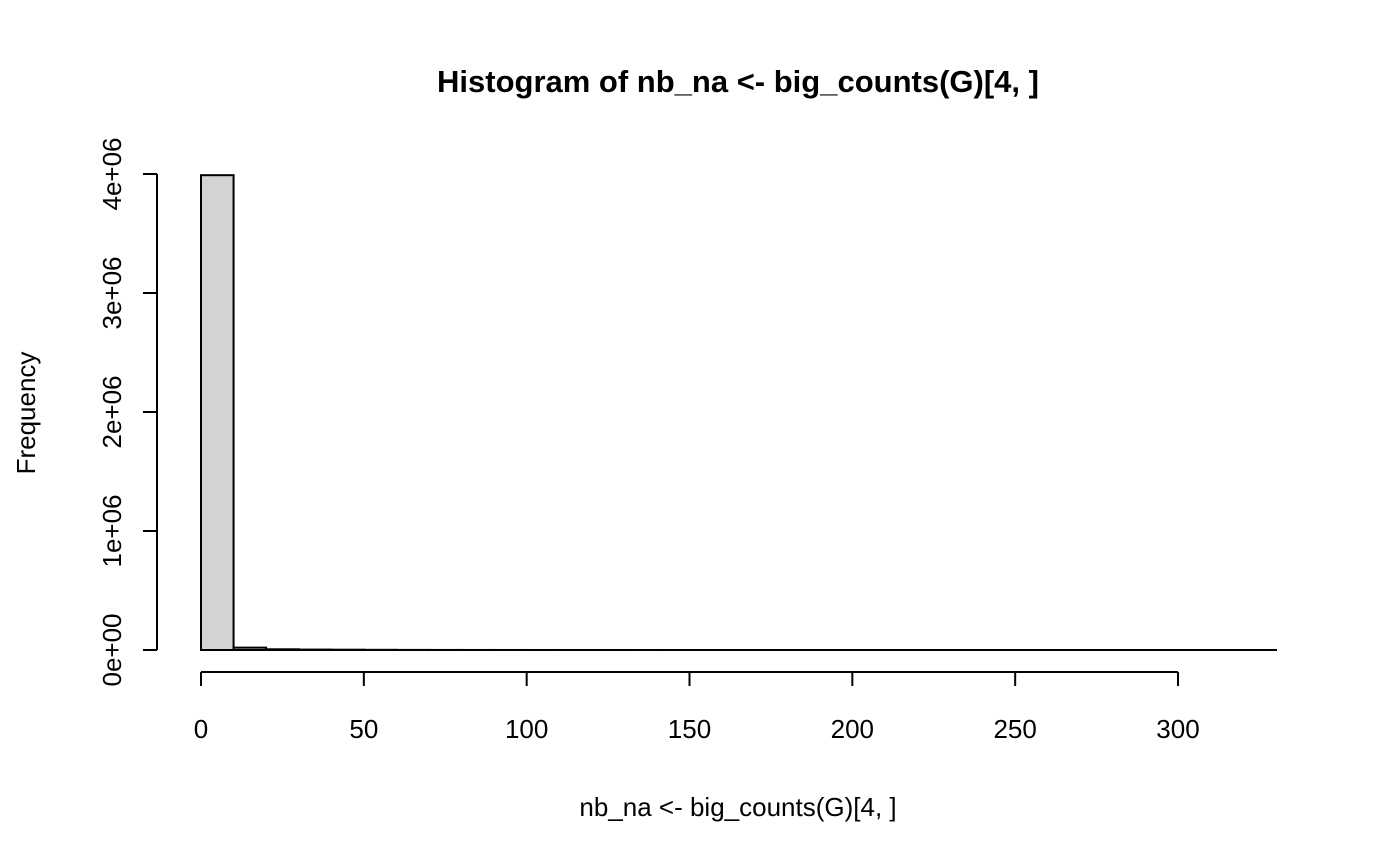  What do you see at coordinates (1014, 729) in the screenshot?
I see `x-tick-label: 250` at bounding box center [1014, 729].